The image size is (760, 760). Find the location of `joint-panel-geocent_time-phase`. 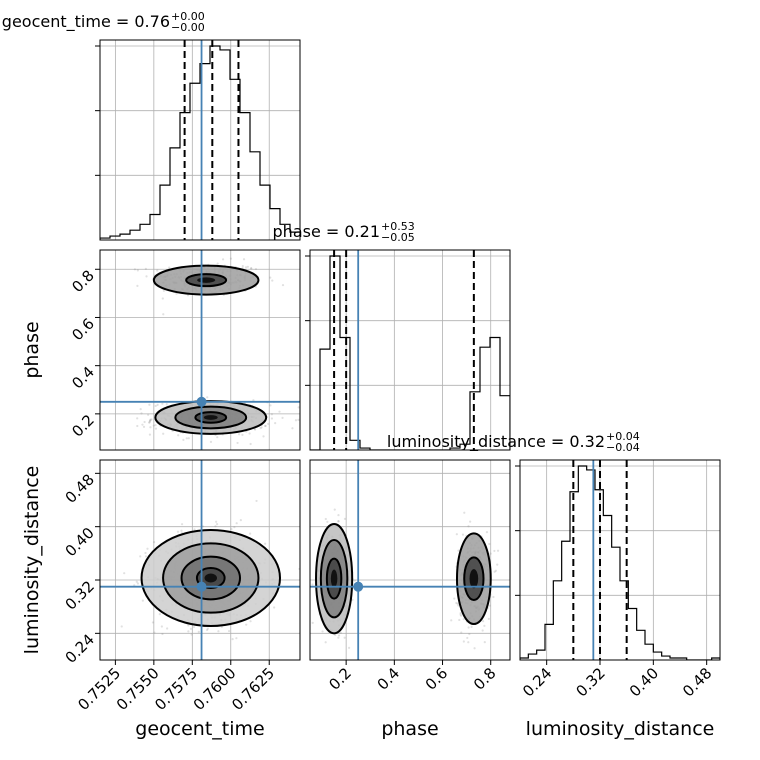

joint-panel-geocent_time-phase is located at coordinates (200, 350).